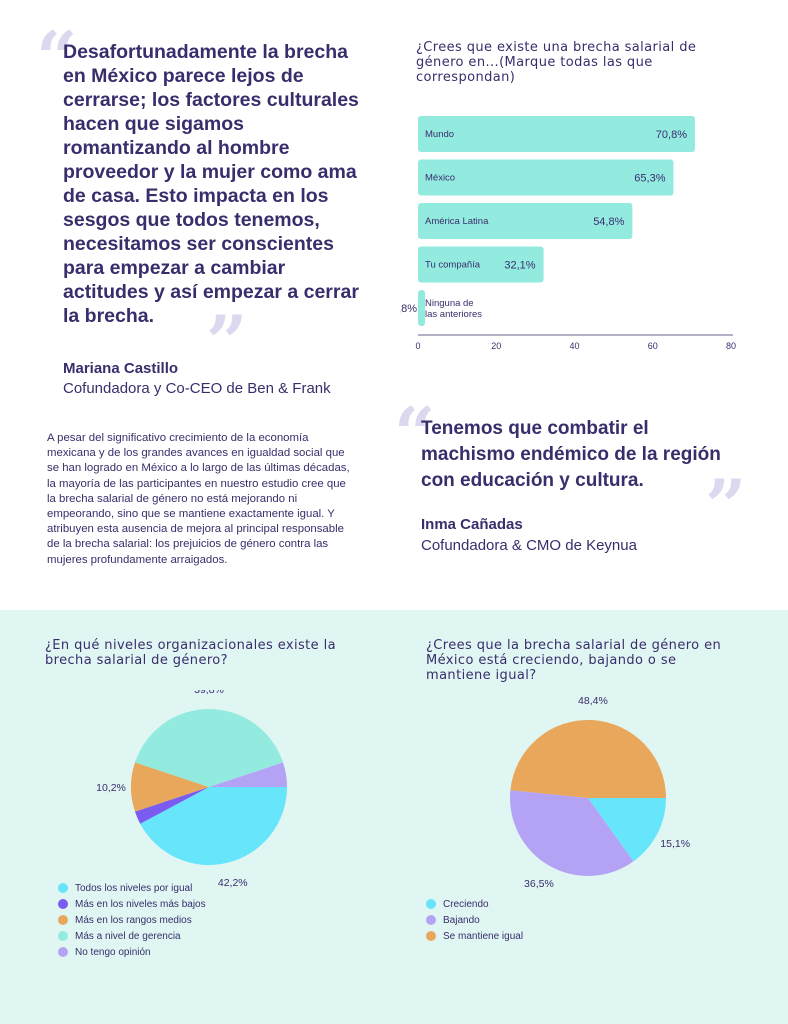 The height and width of the screenshot is (1024, 788). What do you see at coordinates (140, 904) in the screenshot?
I see `legend-label: Más en los niveles más bajos` at bounding box center [140, 904].